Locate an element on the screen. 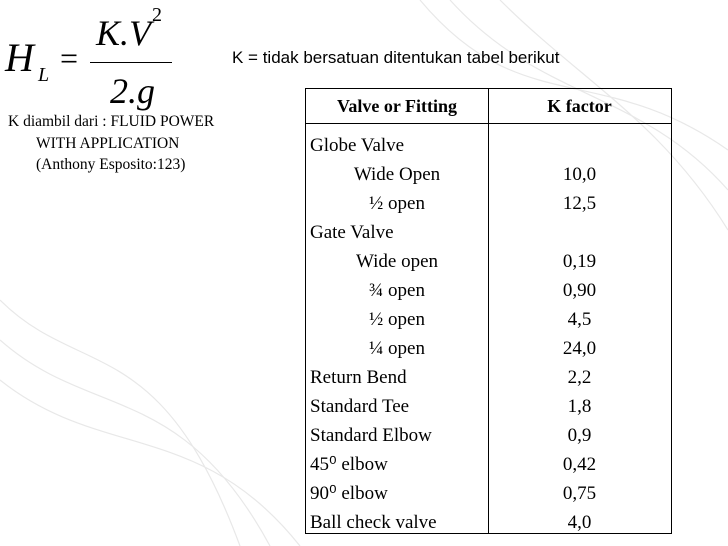 The width and height of the screenshot is (728, 546). table-row: 90⁰ elbow 0,75 is located at coordinates (488, 493).